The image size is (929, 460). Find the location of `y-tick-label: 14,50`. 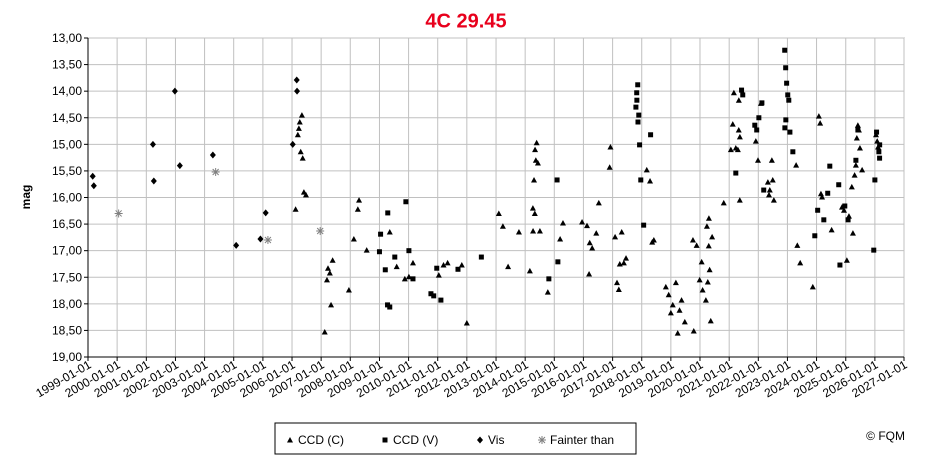

y-tick-label: 14,50 is located at coordinates (67, 118).